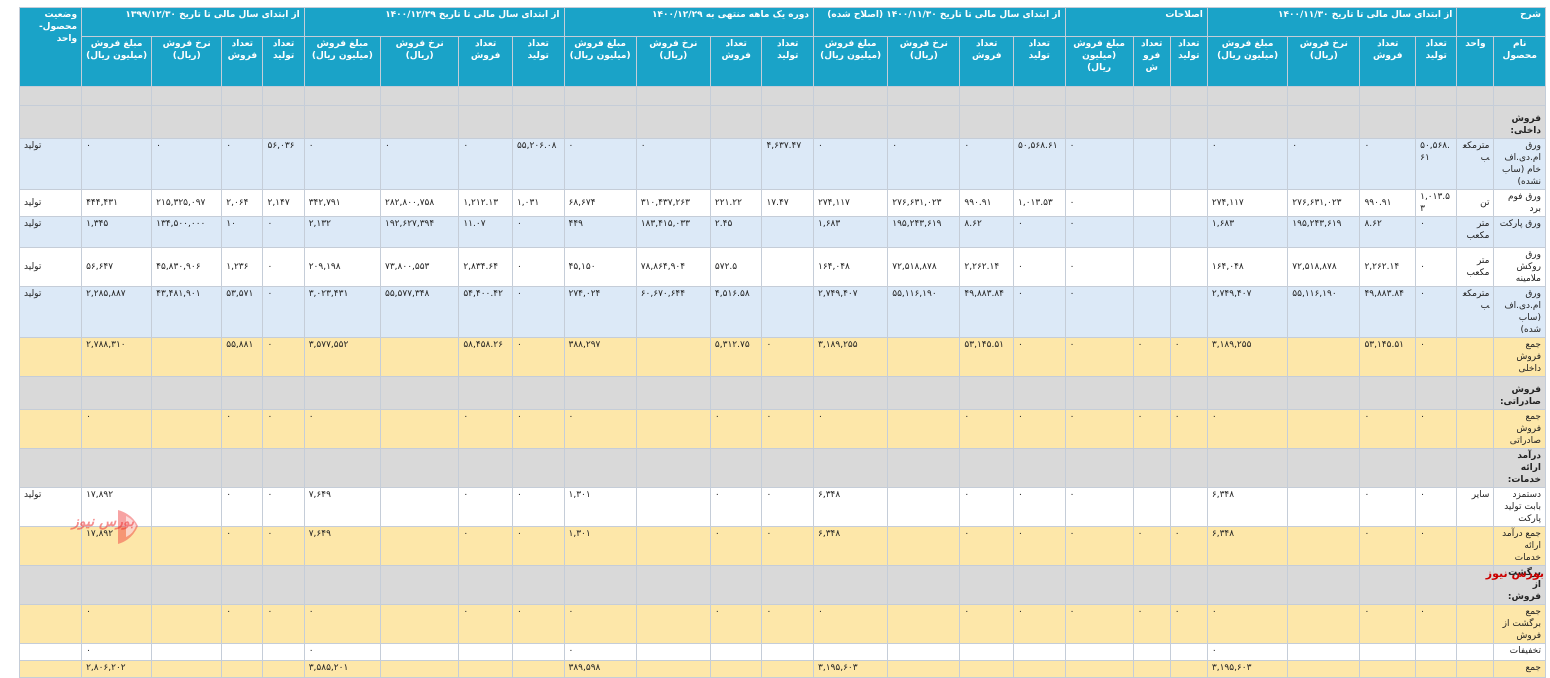  Describe the element at coordinates (1519, 122) in the screenshot. I see `row-label: فروش داخلی:` at that location.